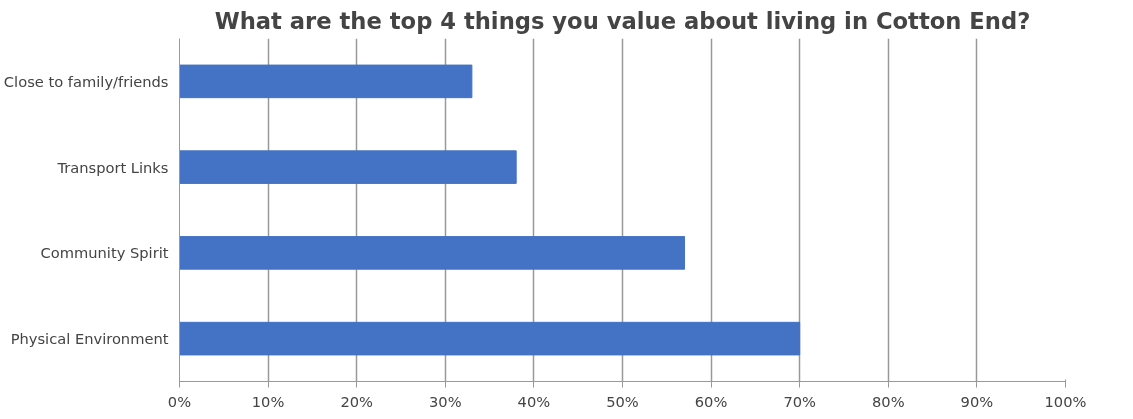  Describe the element at coordinates (622, 20) in the screenshot. I see `chart-title: What are the top 4 things you value about living in Cotton End?` at that location.